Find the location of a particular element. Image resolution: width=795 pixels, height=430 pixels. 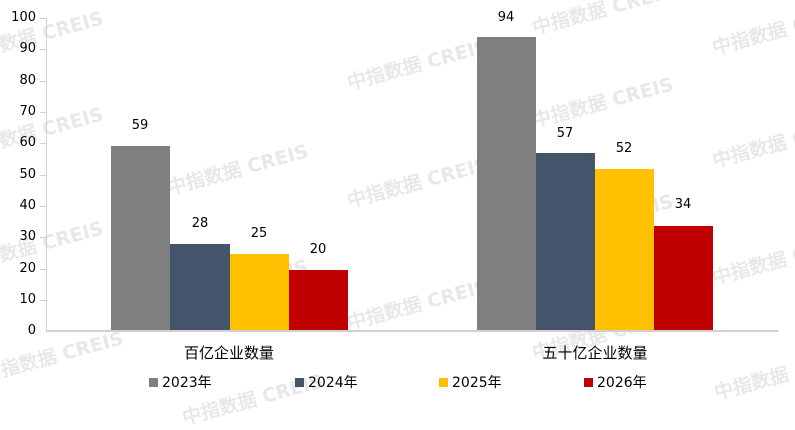

y-tick-label: 80 is located at coordinates (27, 80).